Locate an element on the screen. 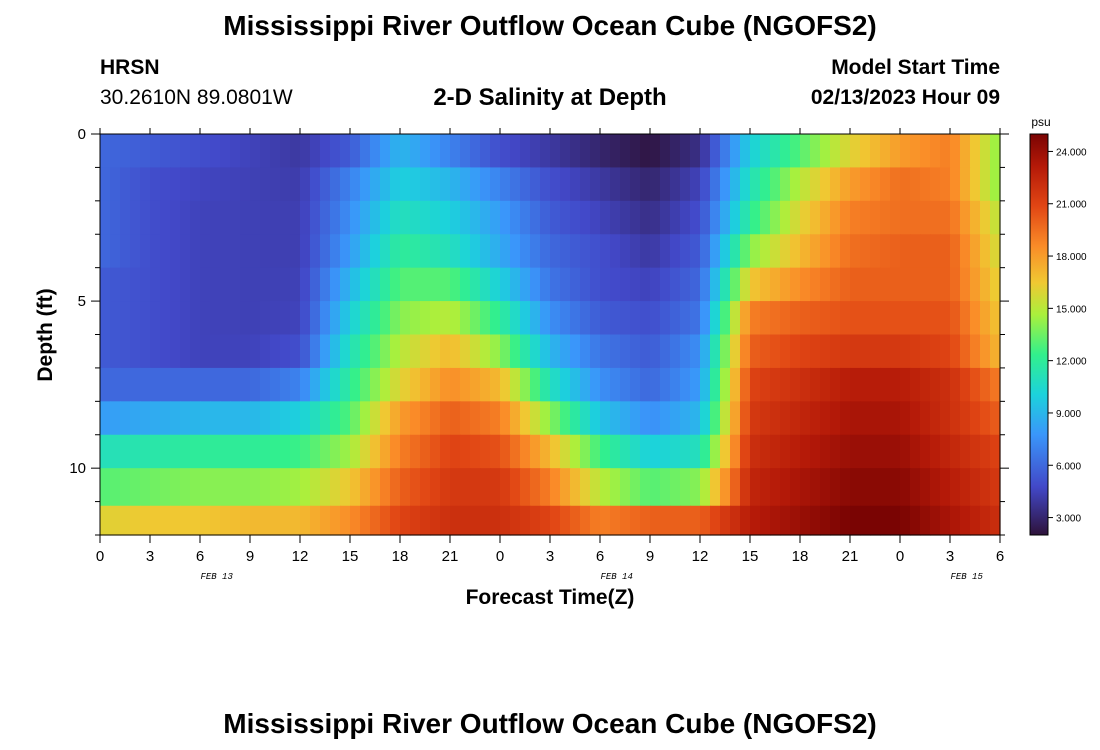 The height and width of the screenshot is (750, 1100). x-tick-label: 3 is located at coordinates (550, 556).